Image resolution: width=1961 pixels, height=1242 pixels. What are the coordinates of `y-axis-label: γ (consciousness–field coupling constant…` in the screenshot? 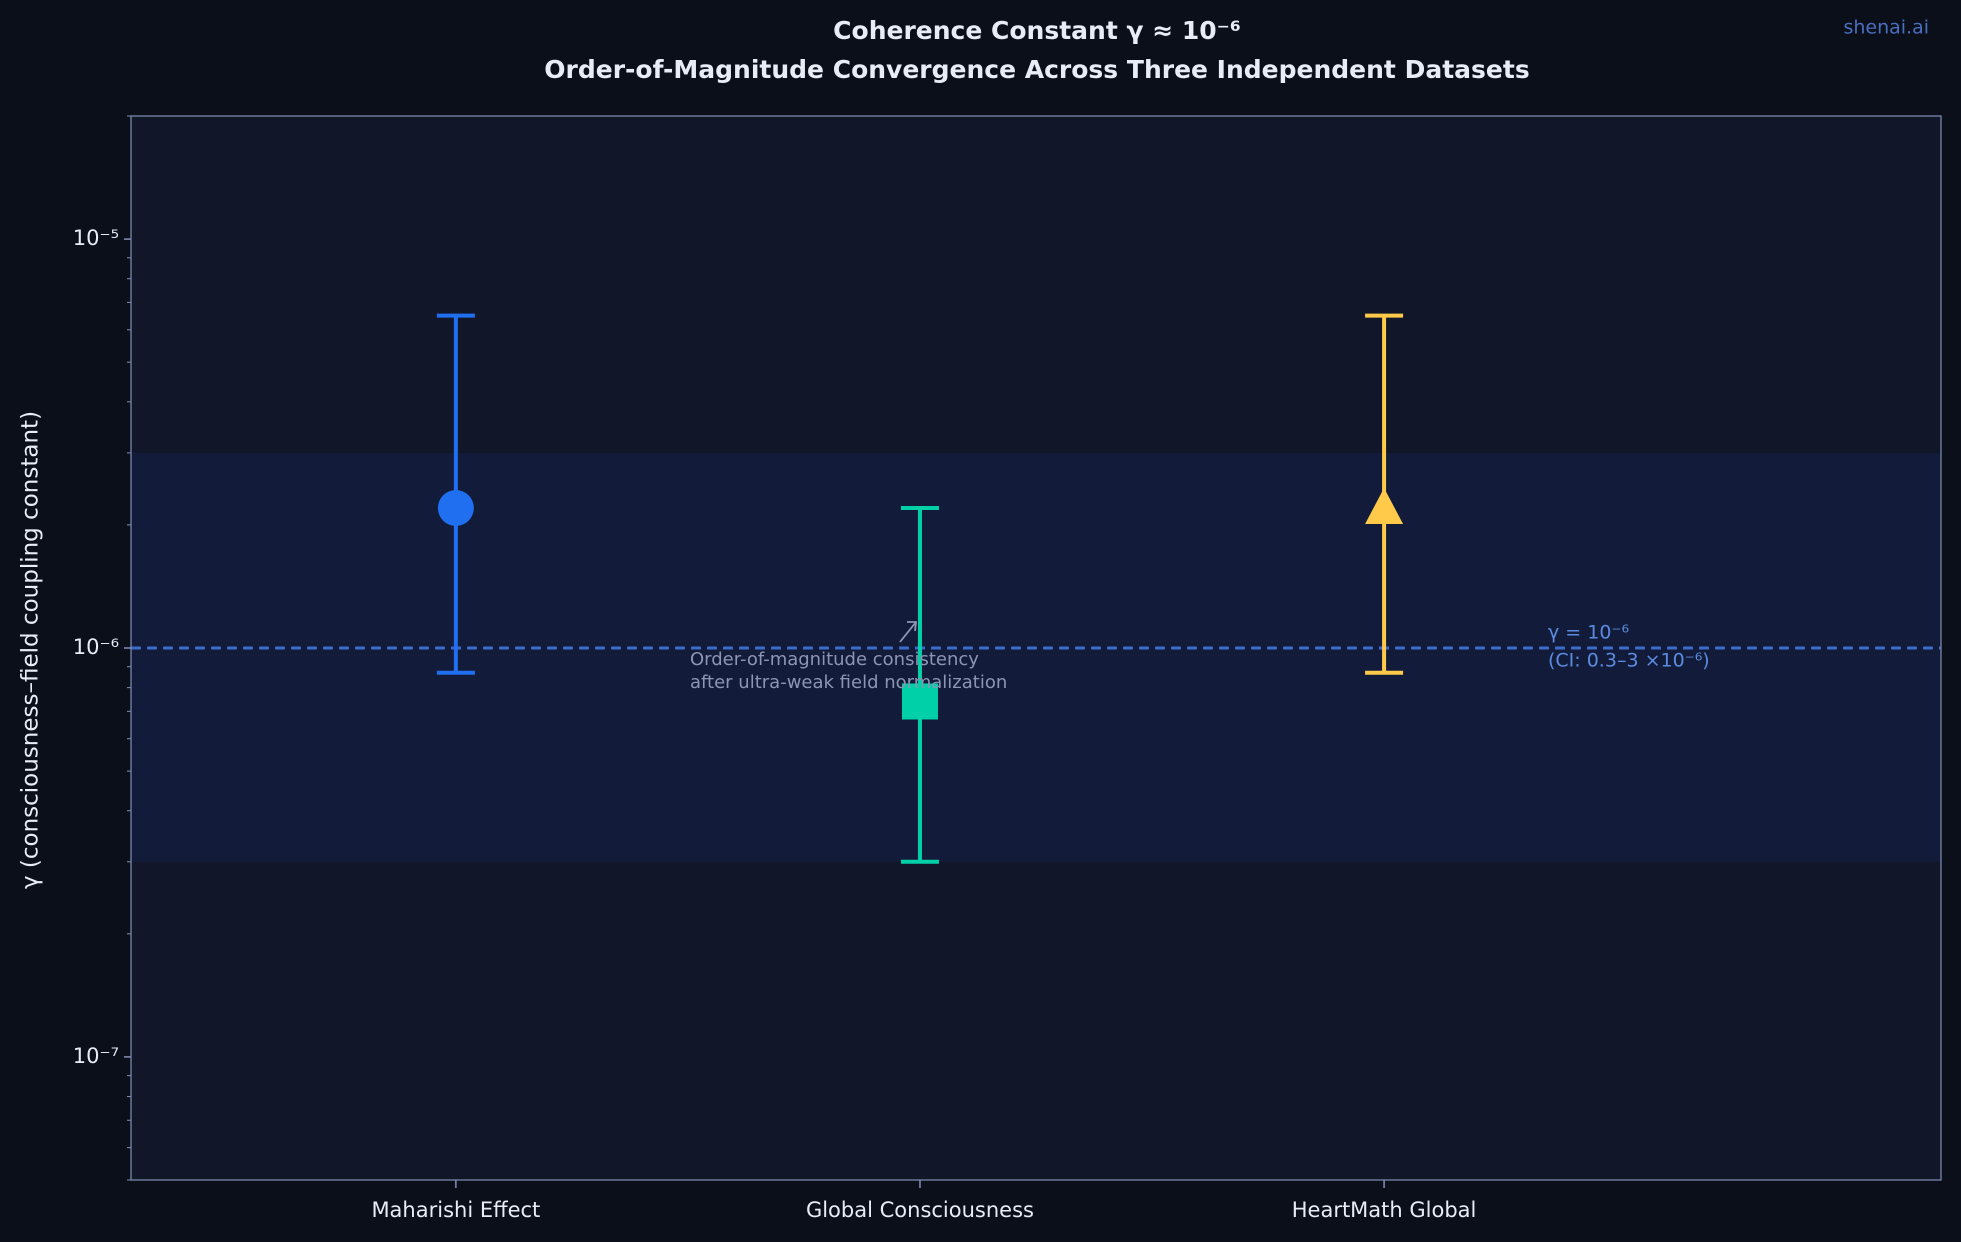 It's located at (31, 650).